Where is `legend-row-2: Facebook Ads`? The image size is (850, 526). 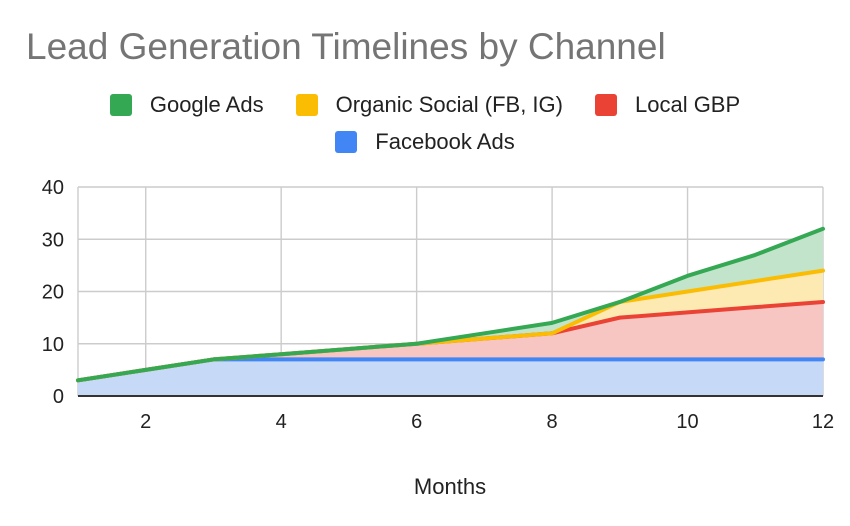 legend-row-2: Facebook Ads is located at coordinates (425, 142).